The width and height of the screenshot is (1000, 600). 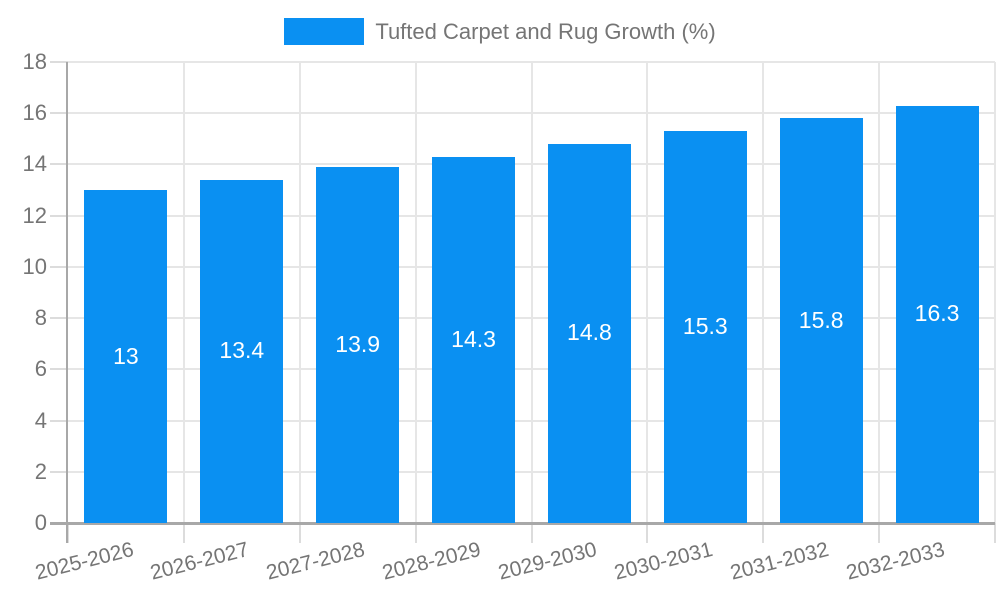 I want to click on bar-value-label: 13.4, so click(x=242, y=350).